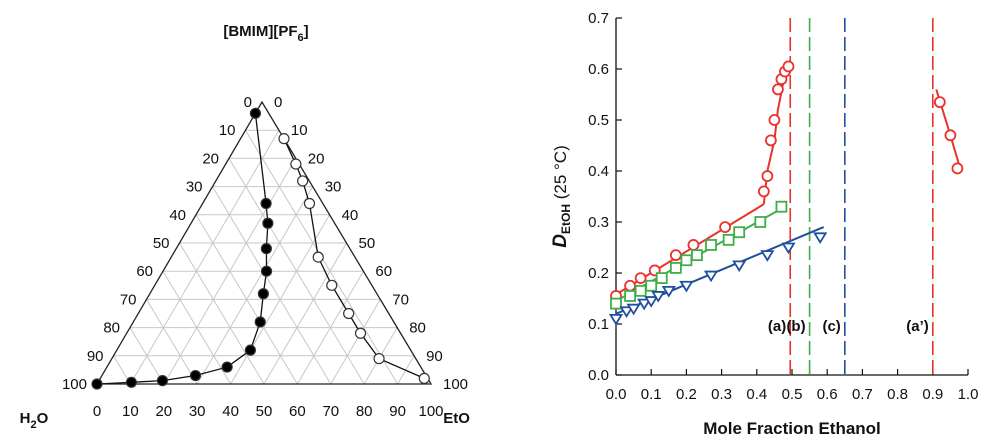 Image resolution: width=987 pixels, height=441 pixels. I want to click on left-axis-tick-label: 60, so click(144, 271).